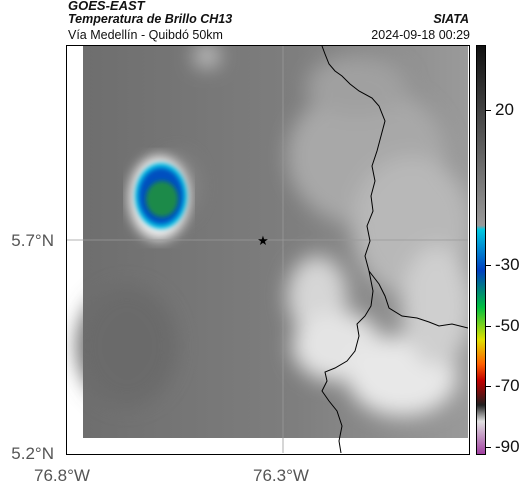 The image size is (526, 491). What do you see at coordinates (507, 325) in the screenshot?
I see `colorbar-label: -50` at bounding box center [507, 325].